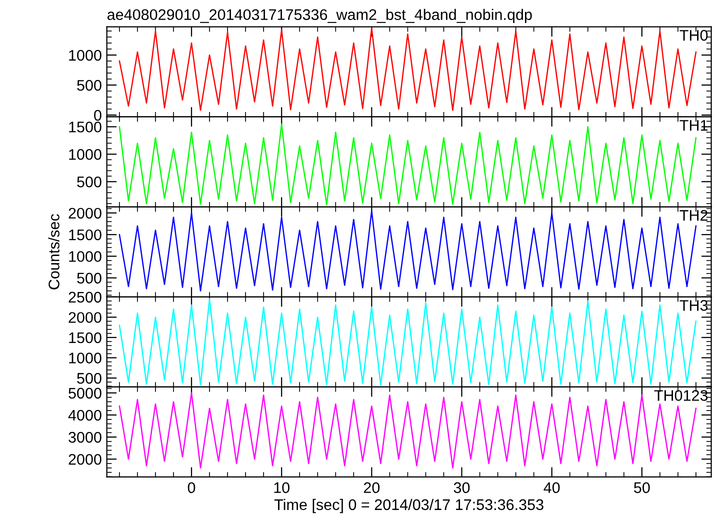 This screenshot has height=516, width=717. Describe the element at coordinates (85, 437) in the screenshot. I see `y-tick-label: 3000` at that location.